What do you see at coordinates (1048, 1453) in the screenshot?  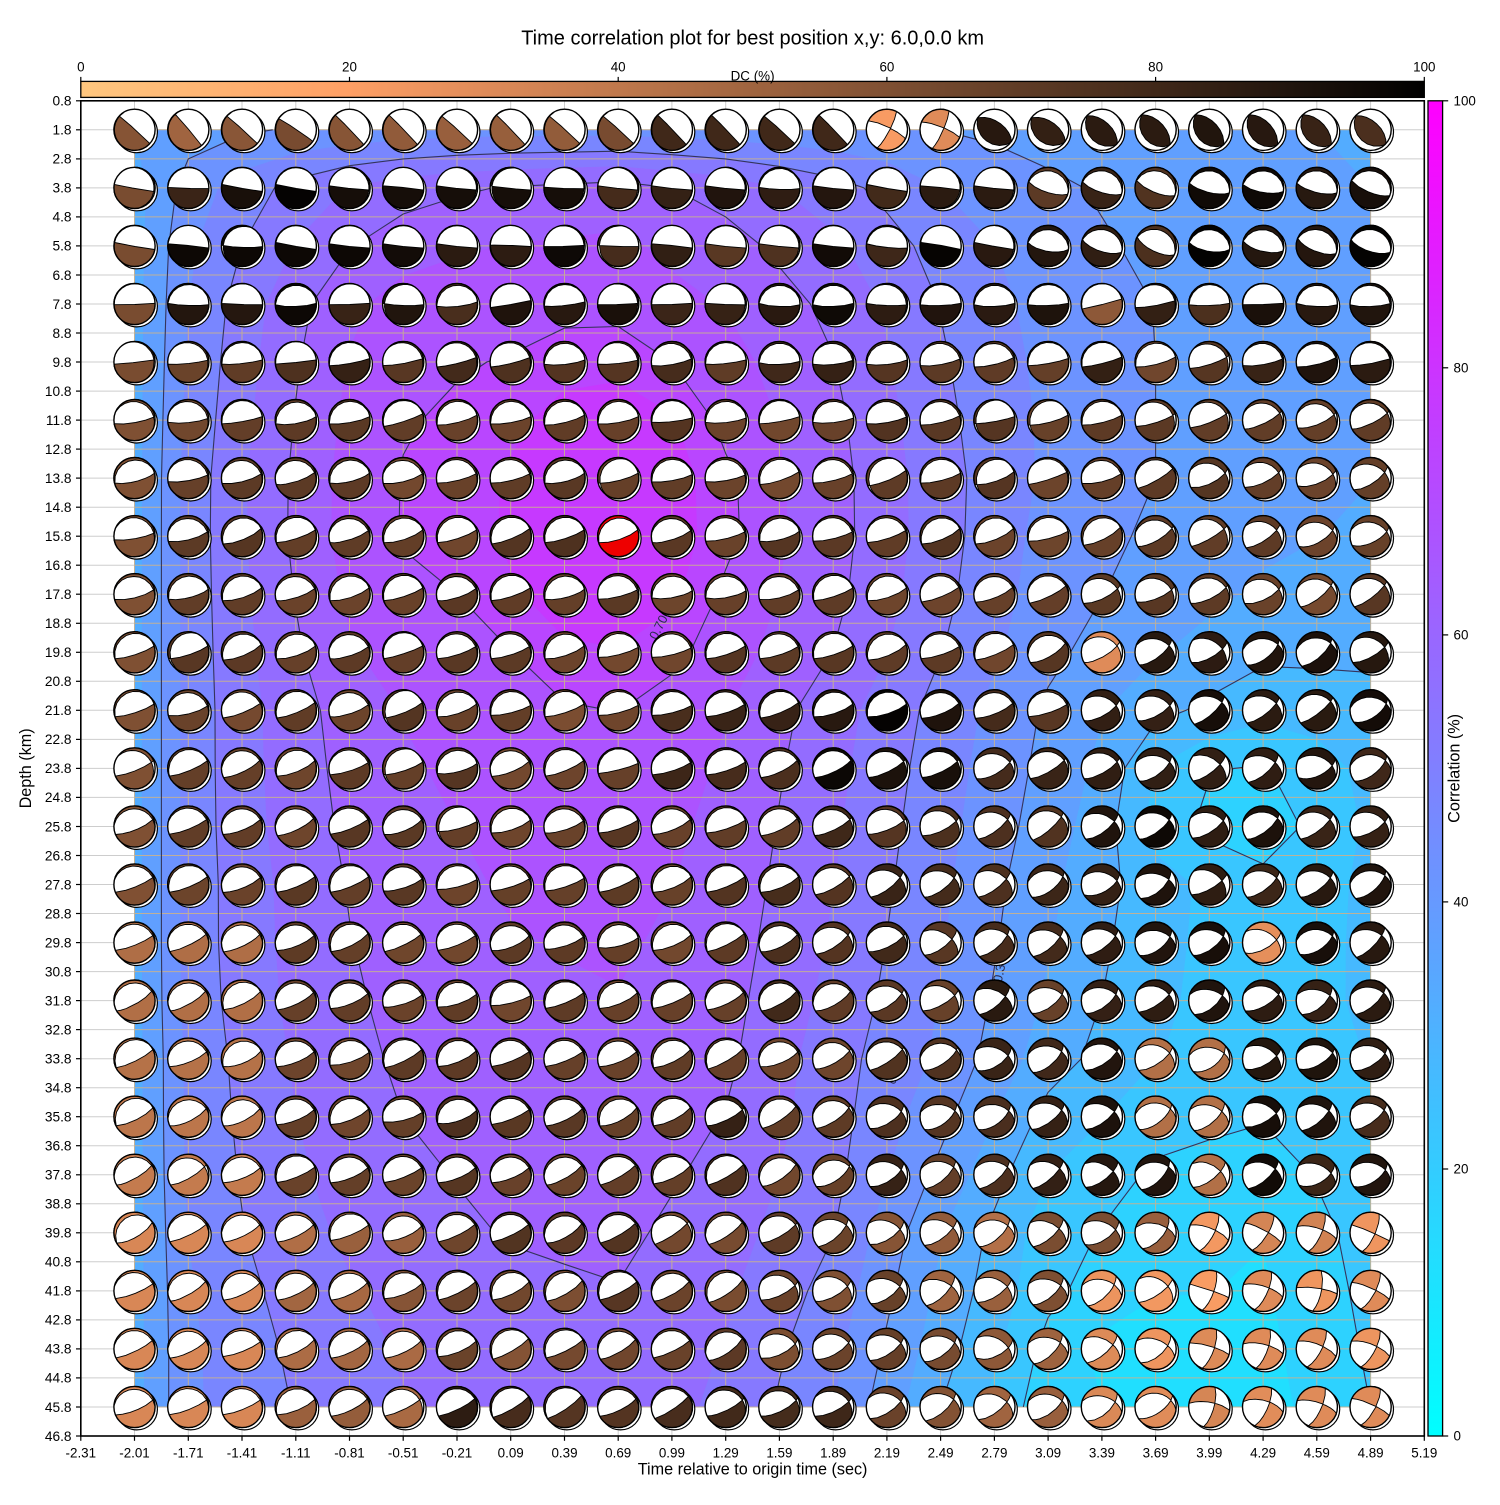 I see `svg-text: 3.09` at bounding box center [1048, 1453].